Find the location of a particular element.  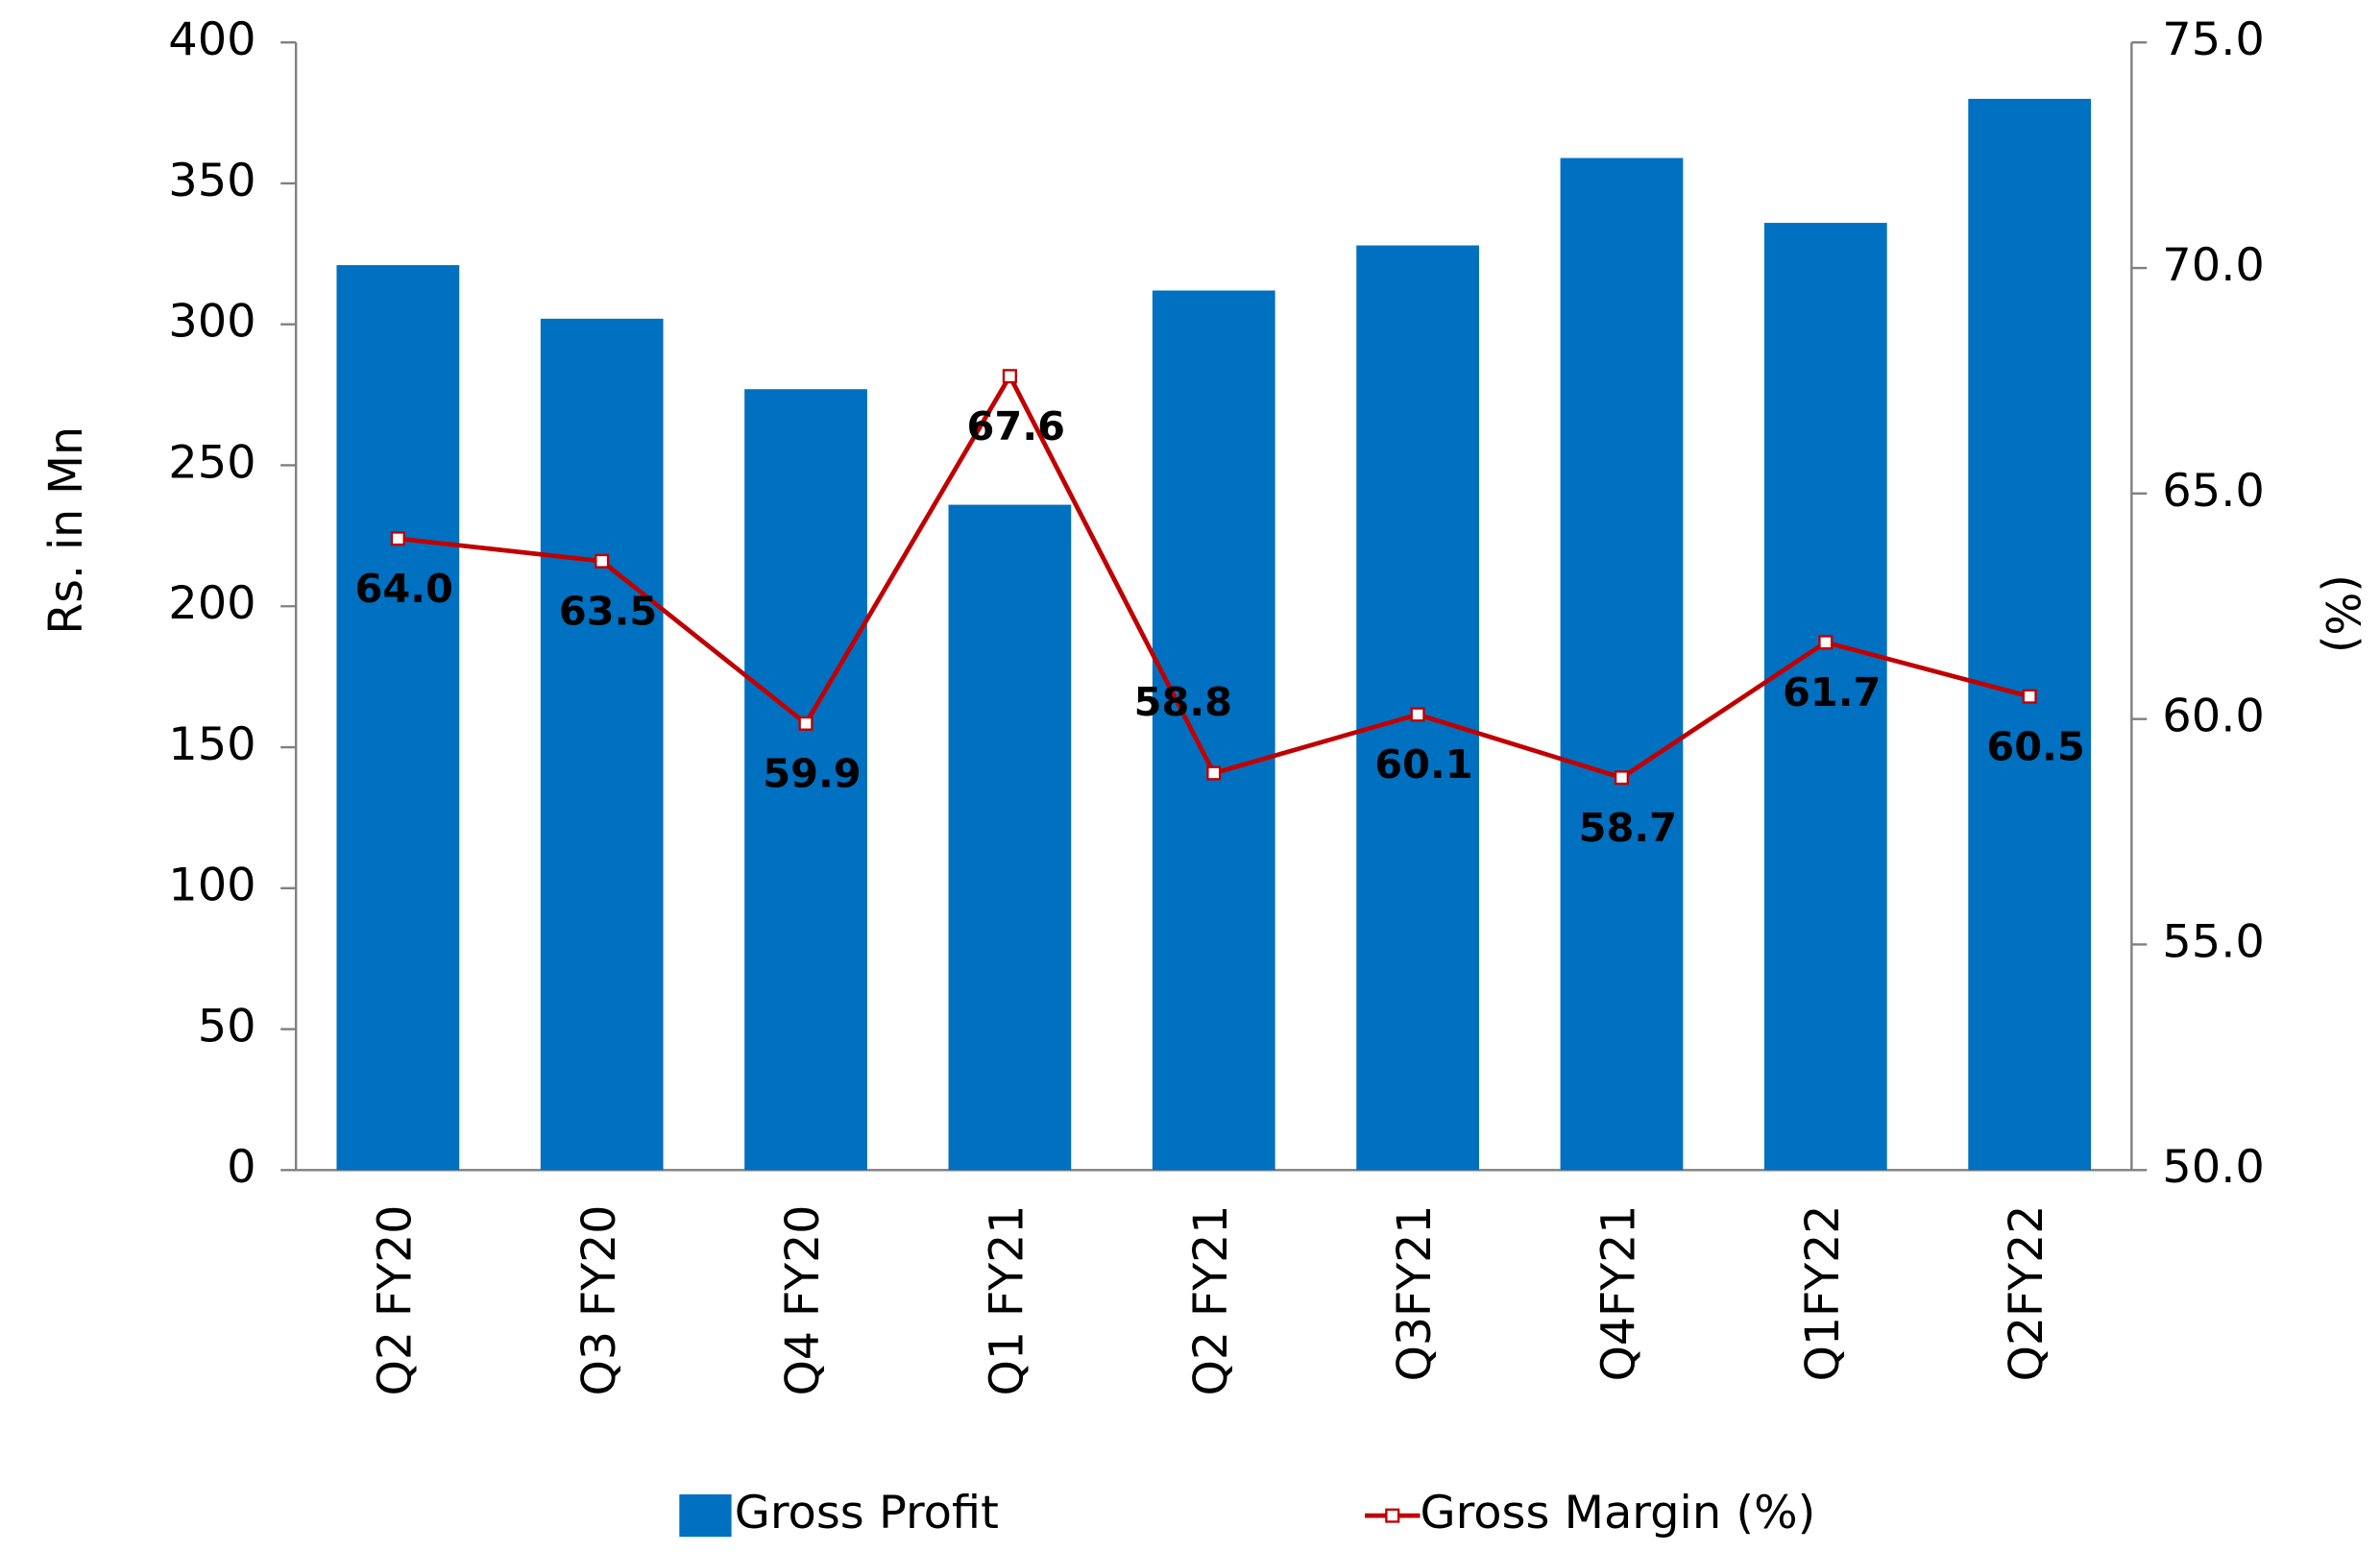

x-tick-label: Q4 FY20 is located at coordinates (804, 1300).